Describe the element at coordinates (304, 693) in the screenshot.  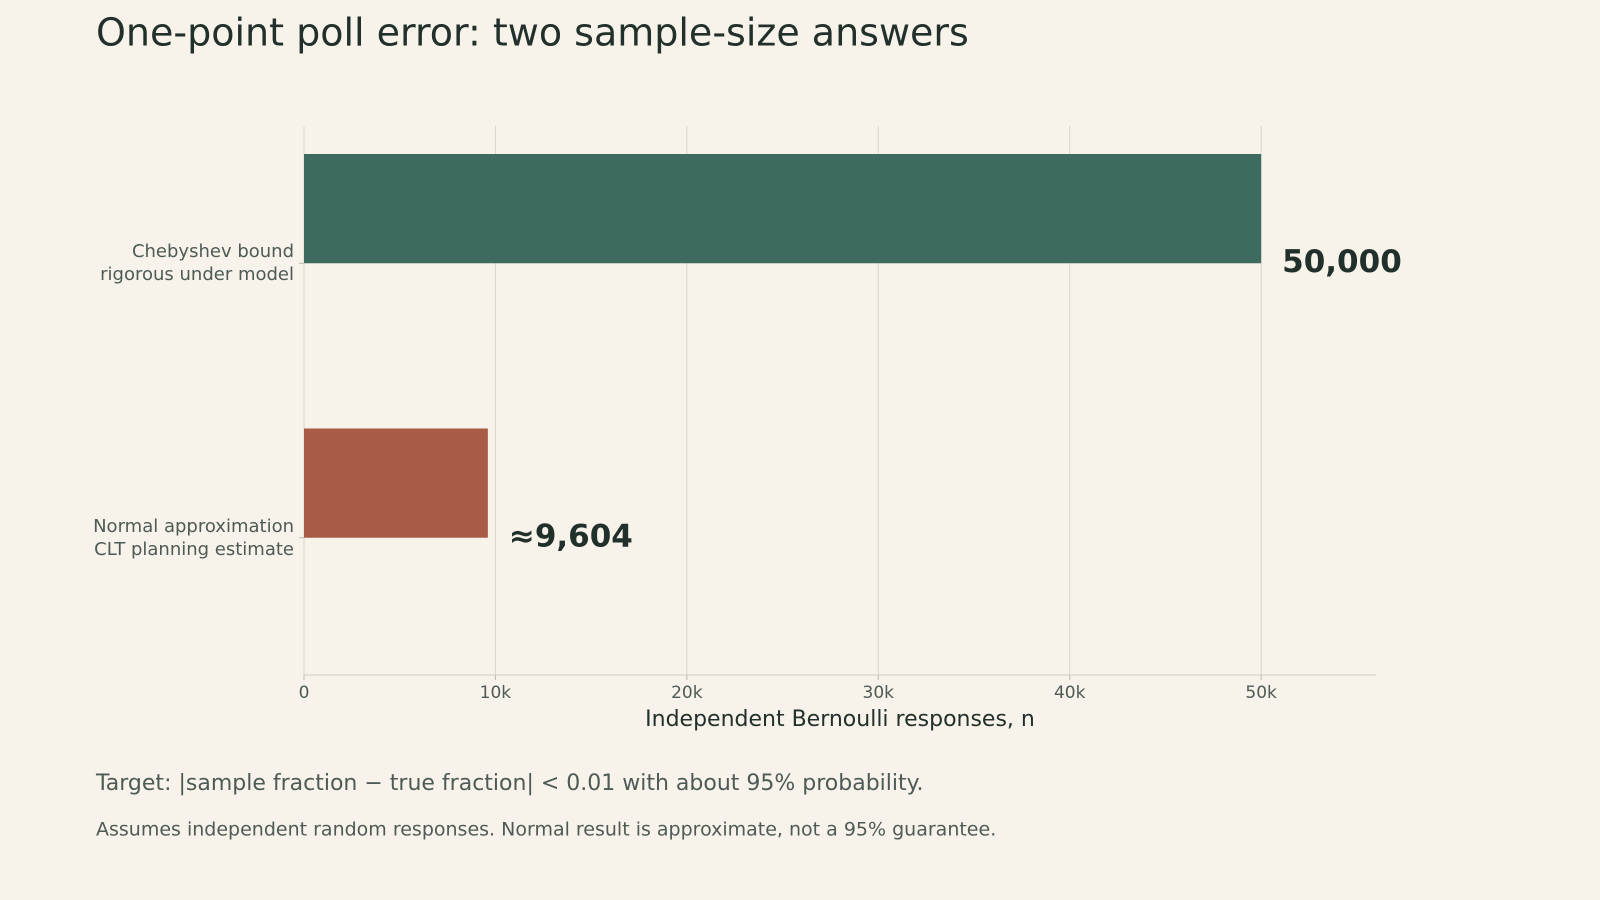
I see `x-tick-label: 0` at that location.